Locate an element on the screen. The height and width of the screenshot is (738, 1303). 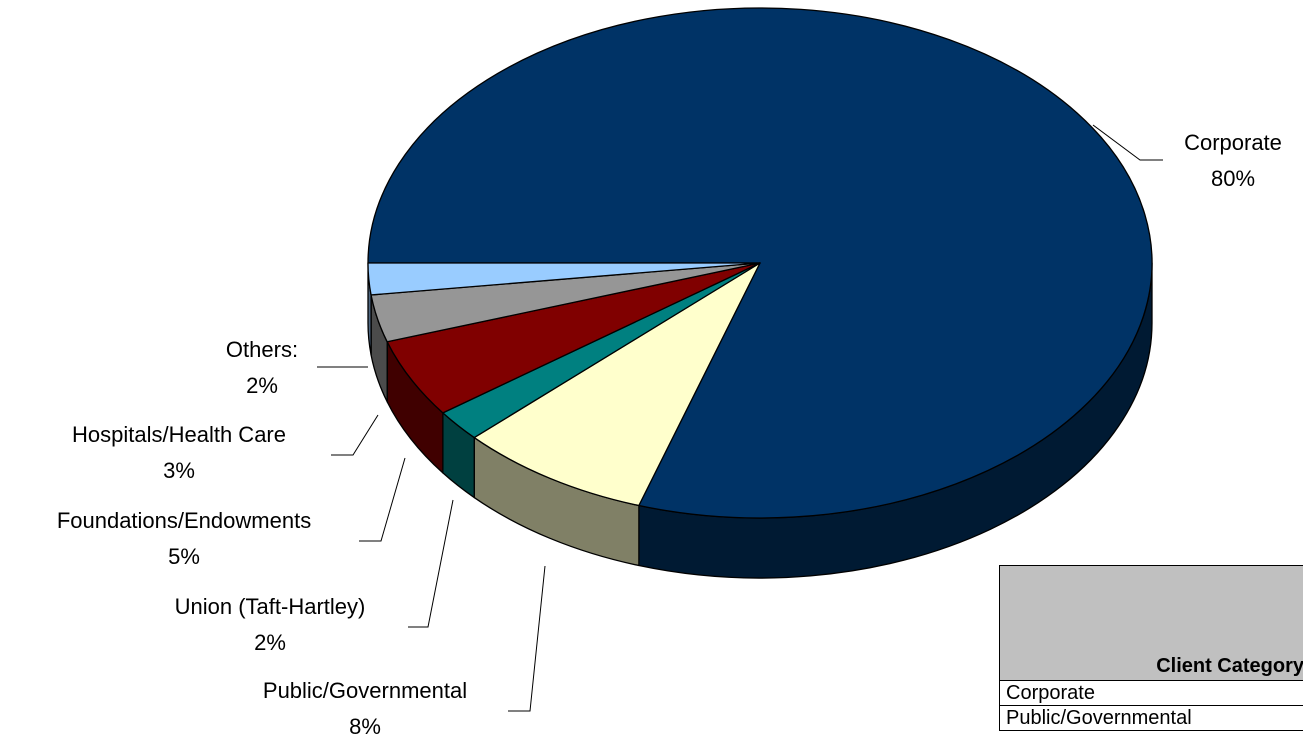
slice-label-hospitals-health-care: Hospitals/Health Care is located at coordinates (179, 434).